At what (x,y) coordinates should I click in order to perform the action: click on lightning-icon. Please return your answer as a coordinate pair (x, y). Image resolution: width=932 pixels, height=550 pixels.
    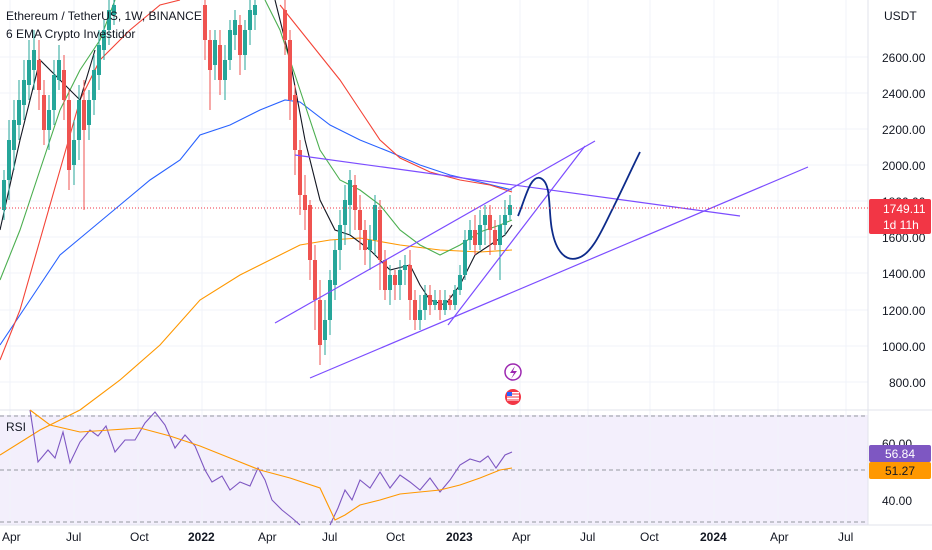
    Looking at the image, I should click on (513, 372).